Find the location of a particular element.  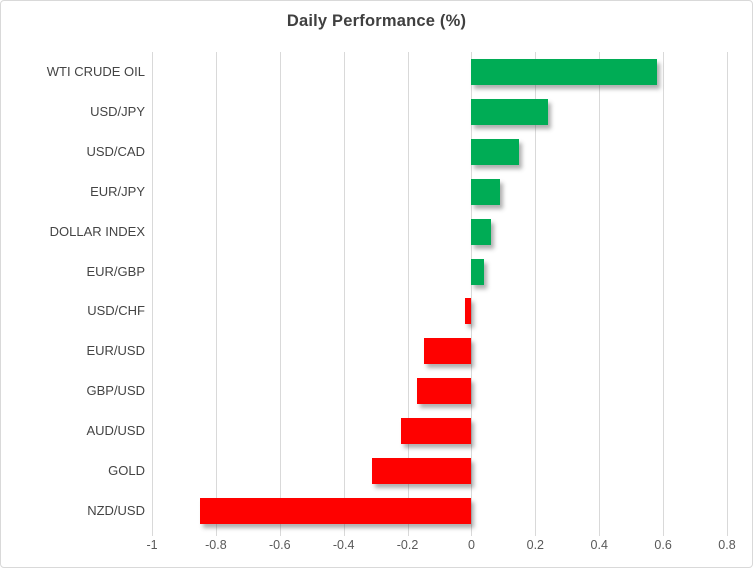

category-label-eur-gbp: EUR/GBP is located at coordinates (115, 271).